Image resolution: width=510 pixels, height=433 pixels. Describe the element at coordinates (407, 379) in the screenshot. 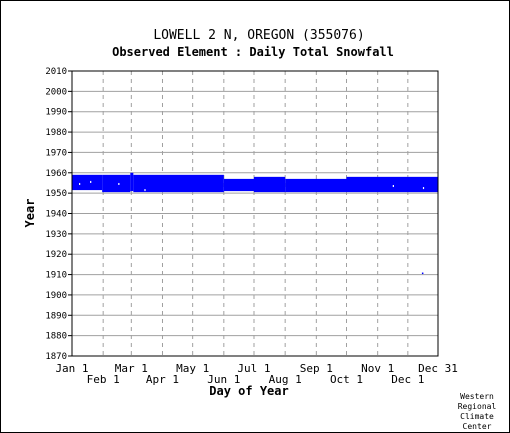

I see `x-tick-label: Dec 1` at that location.